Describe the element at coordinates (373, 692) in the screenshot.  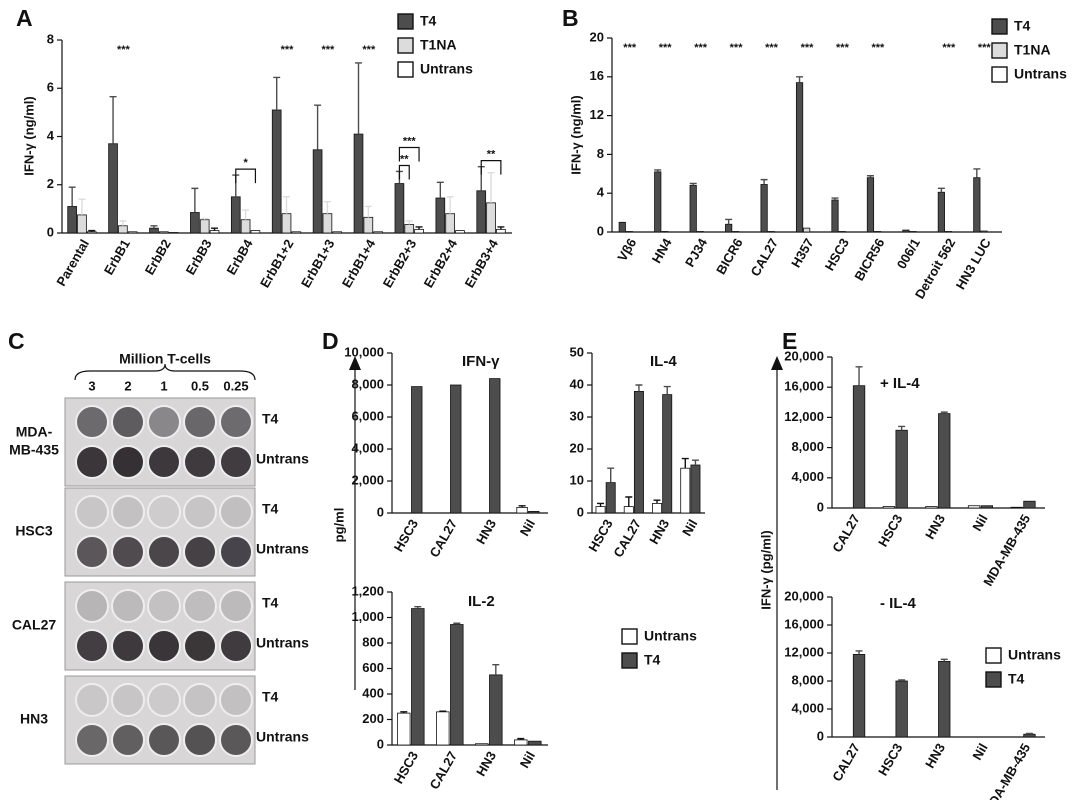
I see `y-tick-label: 400` at that location.